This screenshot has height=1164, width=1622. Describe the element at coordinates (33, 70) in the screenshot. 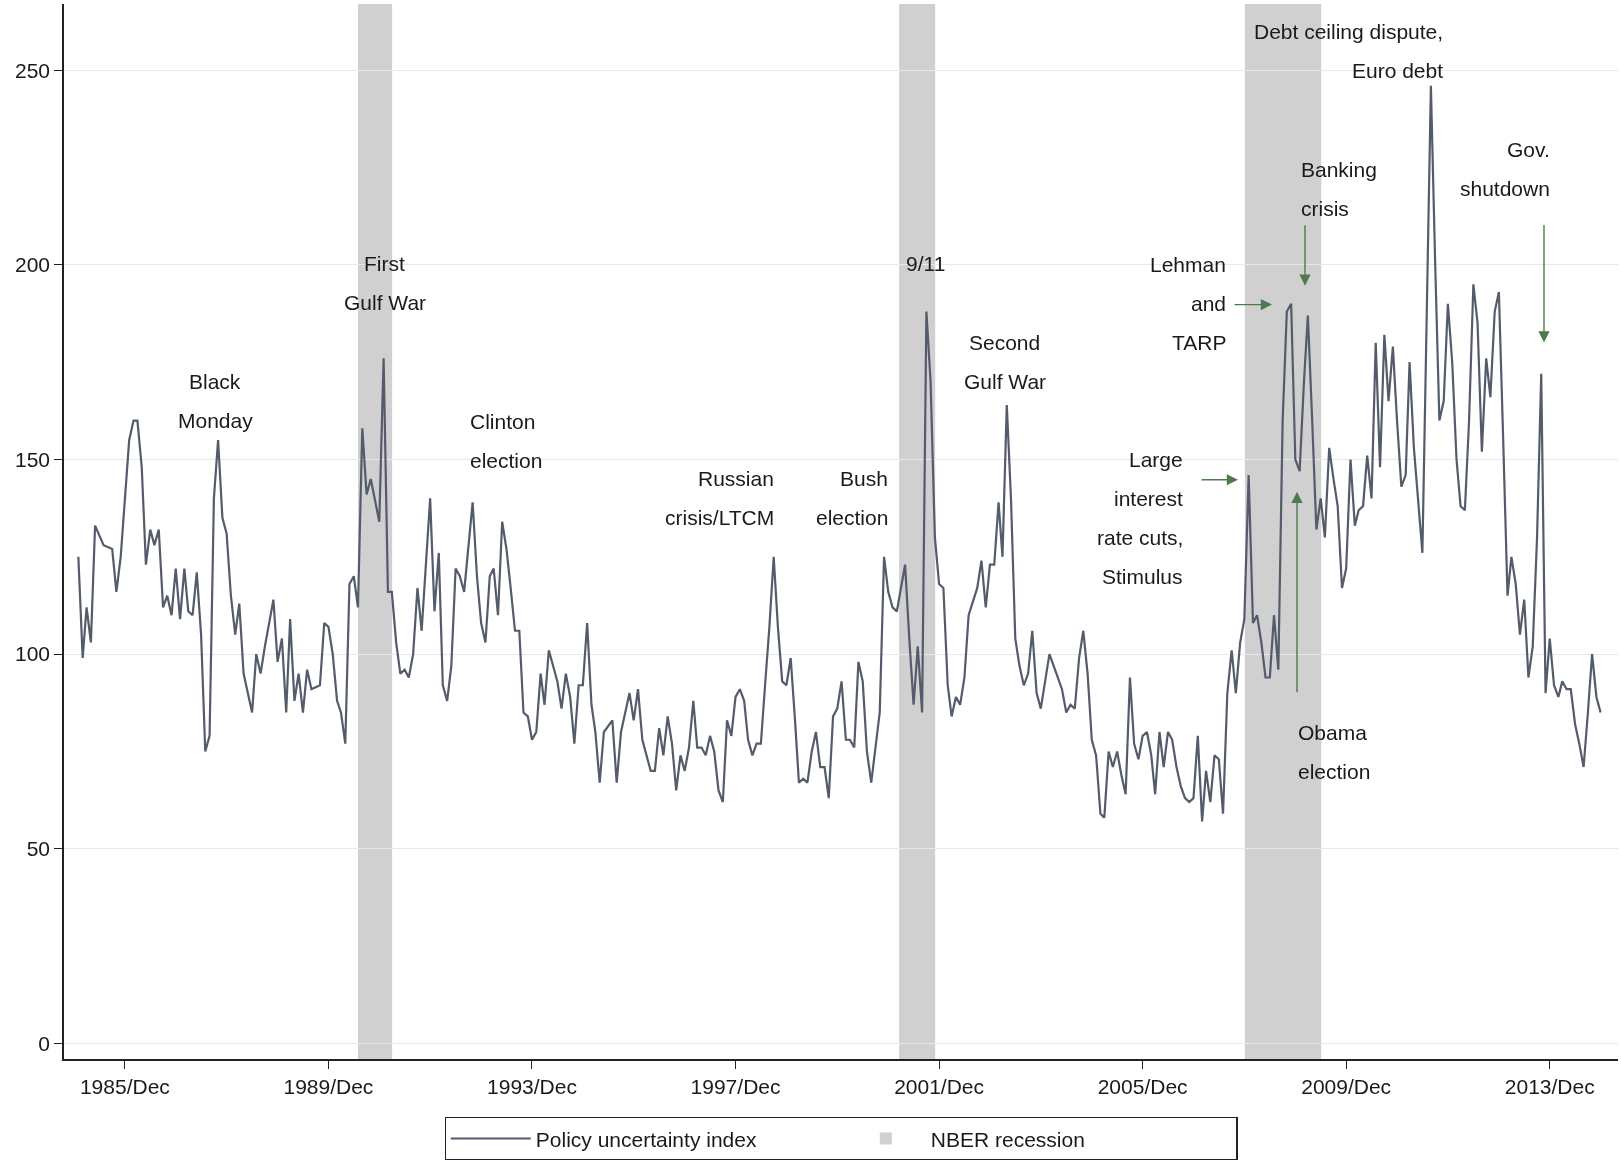

I see `y-tick-label: 250` at that location.